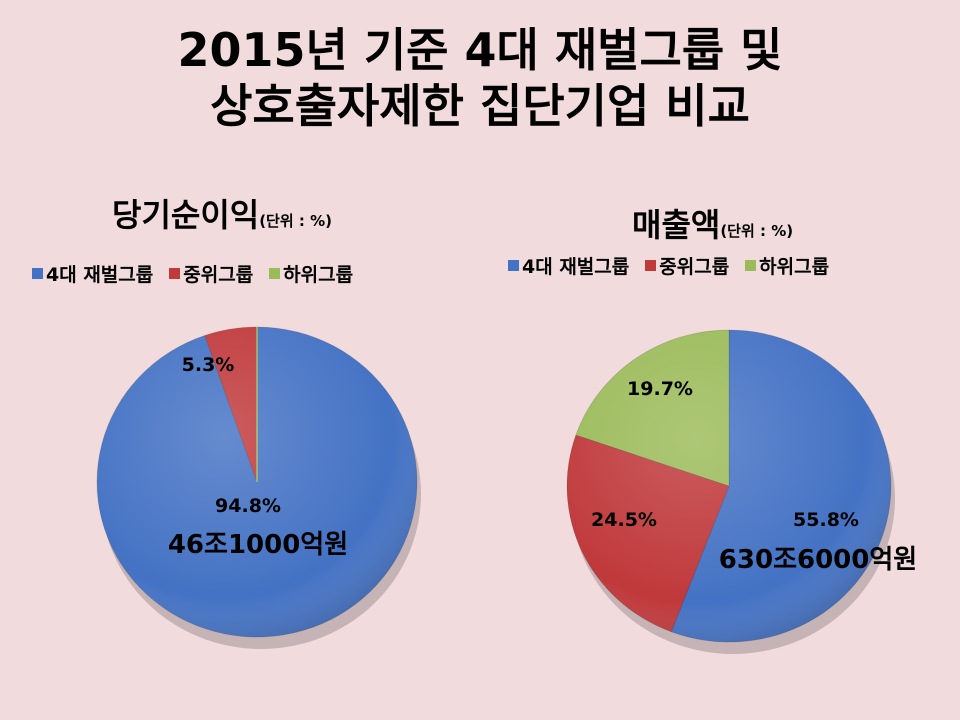  What do you see at coordinates (660, 389) in the screenshot?
I see `pie-data-label-3: 19.7%` at bounding box center [660, 389].